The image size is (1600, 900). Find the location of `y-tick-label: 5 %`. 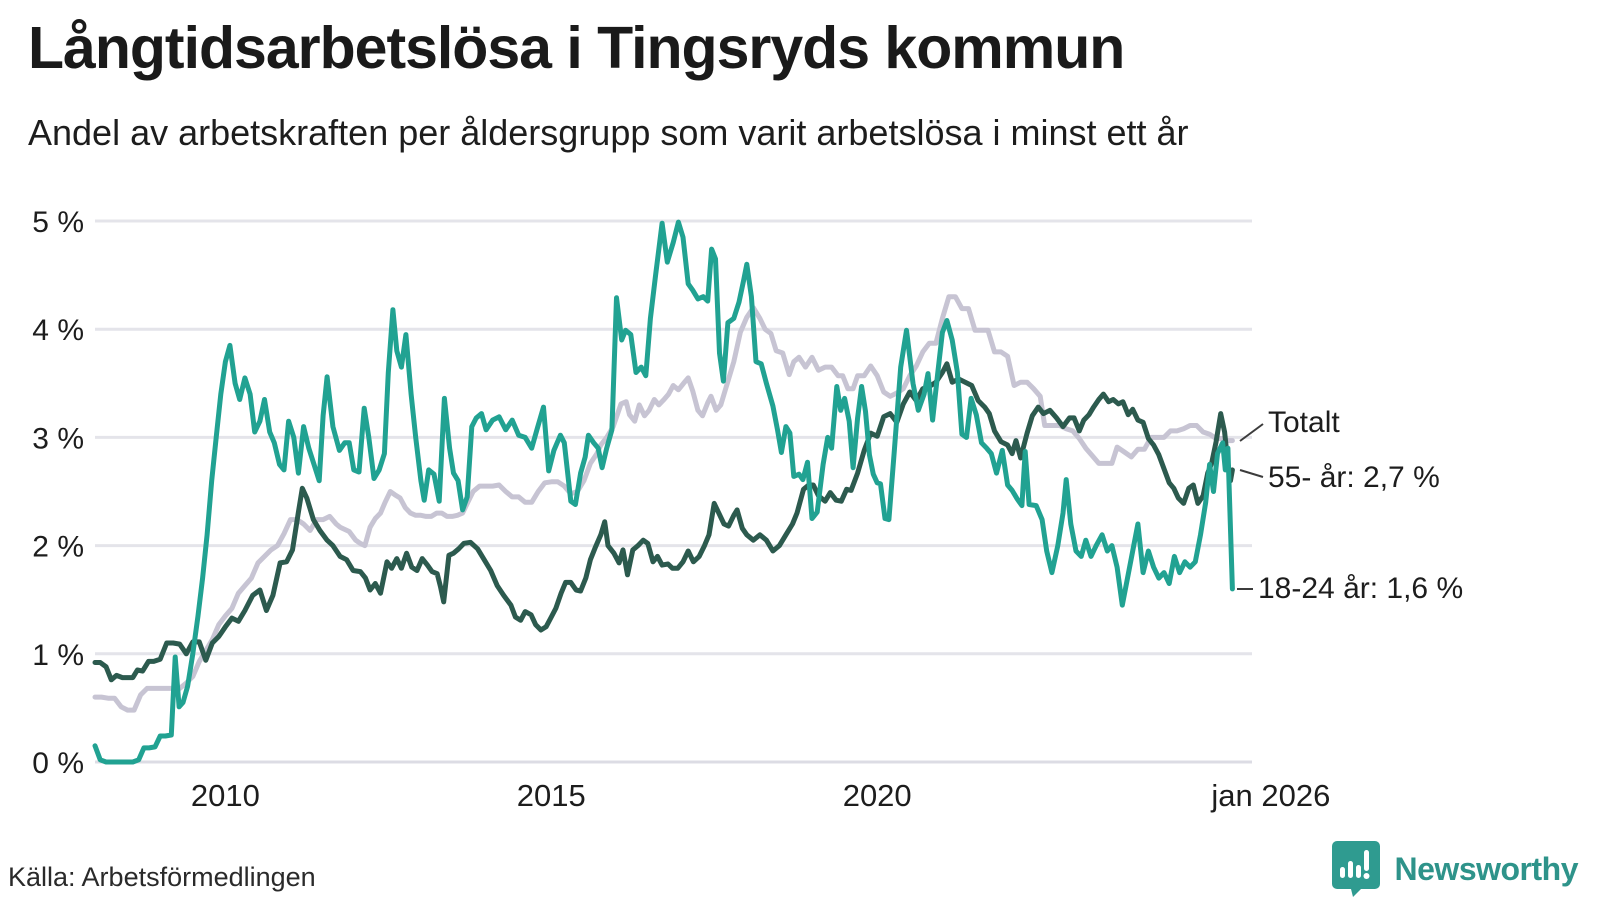

y-tick-label: 5 % is located at coordinates (58, 222).